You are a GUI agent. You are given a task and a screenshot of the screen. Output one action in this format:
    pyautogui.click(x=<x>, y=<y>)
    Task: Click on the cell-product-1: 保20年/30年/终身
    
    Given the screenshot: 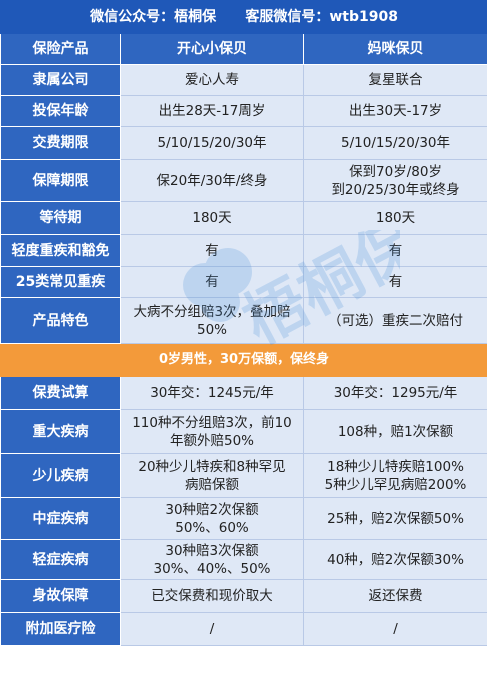 What is the action you would take?
    pyautogui.click(x=212, y=180)
    